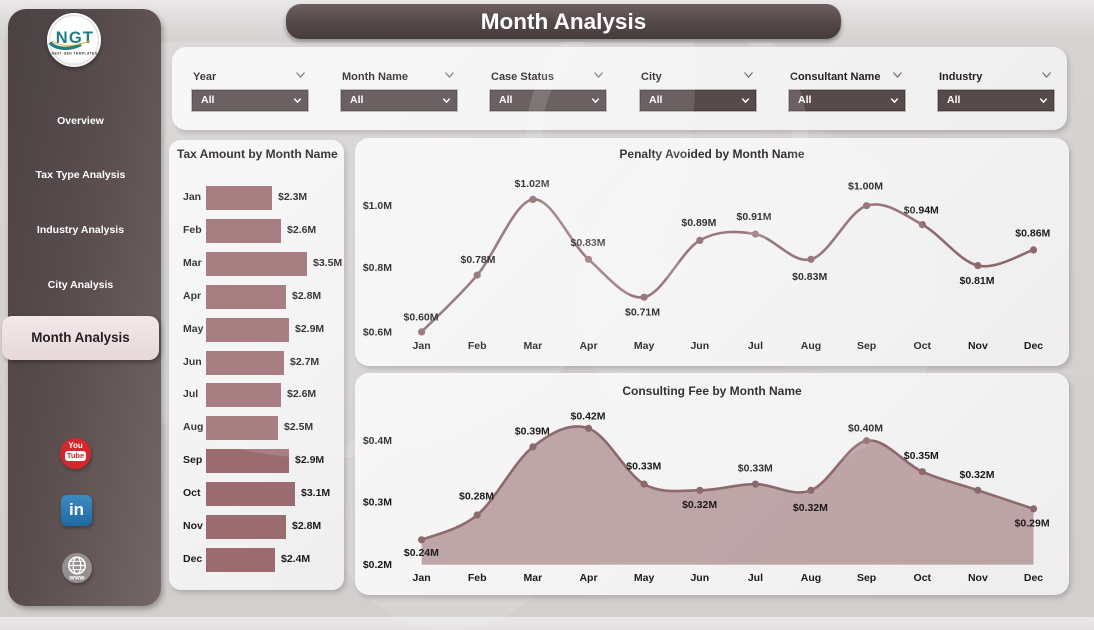  I want to click on svg-text: $0.40M, so click(865, 428).